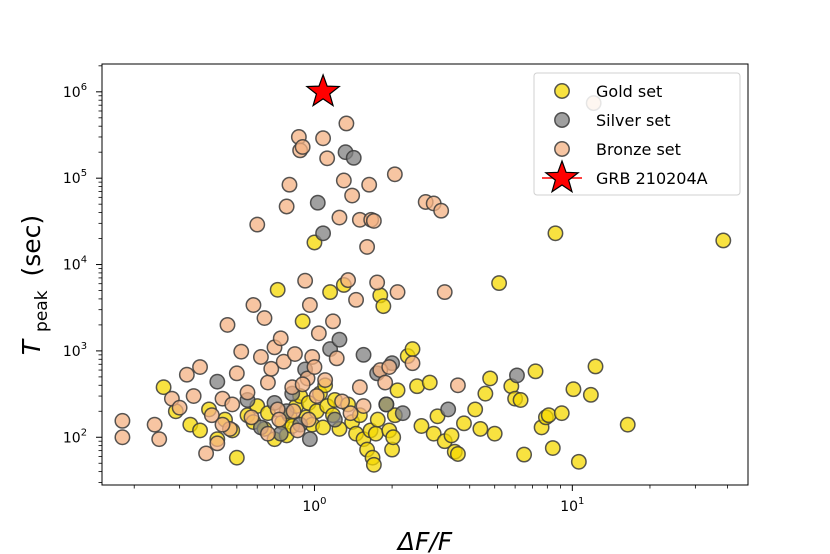  Describe the element at coordinates (638, 149) in the screenshot. I see `legend-label: Bronze set` at that location.